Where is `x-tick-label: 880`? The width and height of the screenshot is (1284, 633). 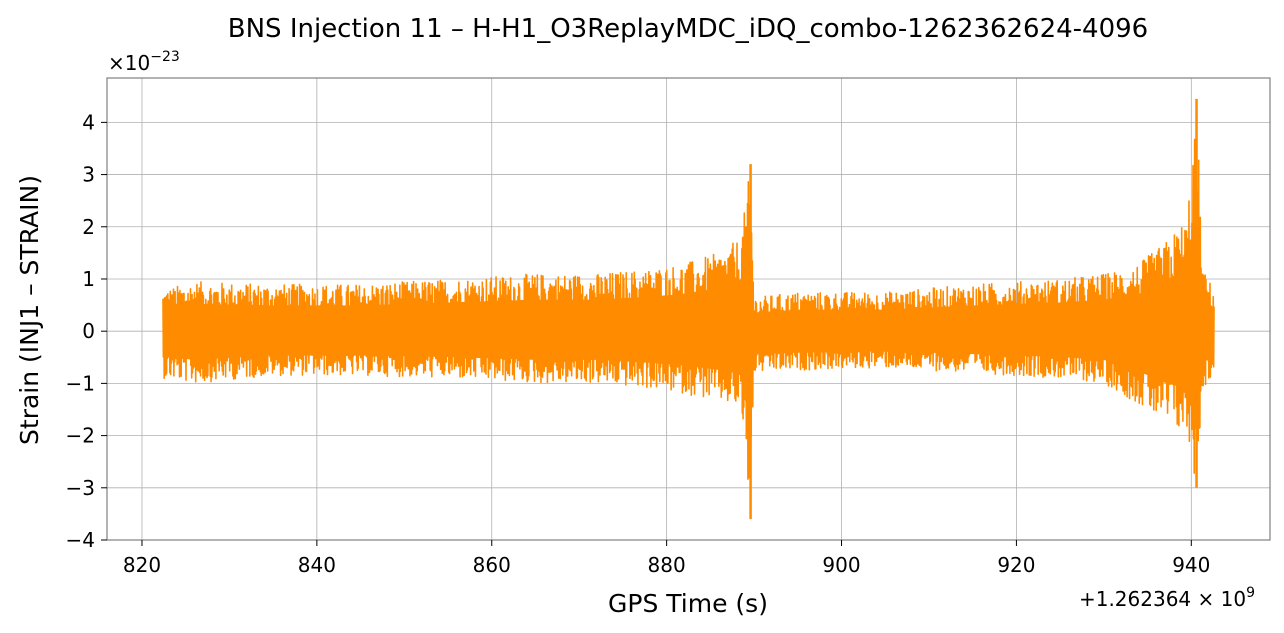 x-tick-label: 880 is located at coordinates (667, 565).